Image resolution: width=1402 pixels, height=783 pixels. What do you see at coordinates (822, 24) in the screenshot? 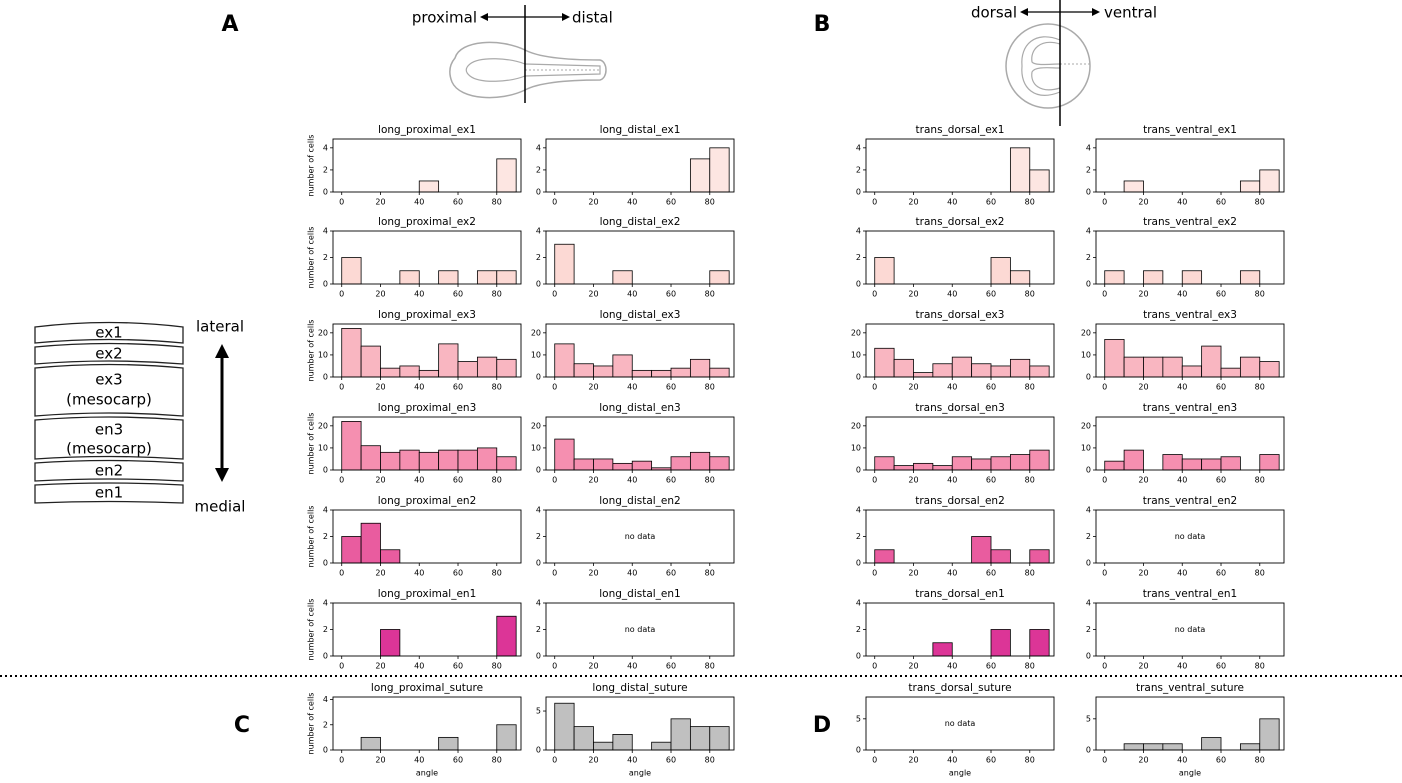
I see `panel-label: B` at bounding box center [822, 24].